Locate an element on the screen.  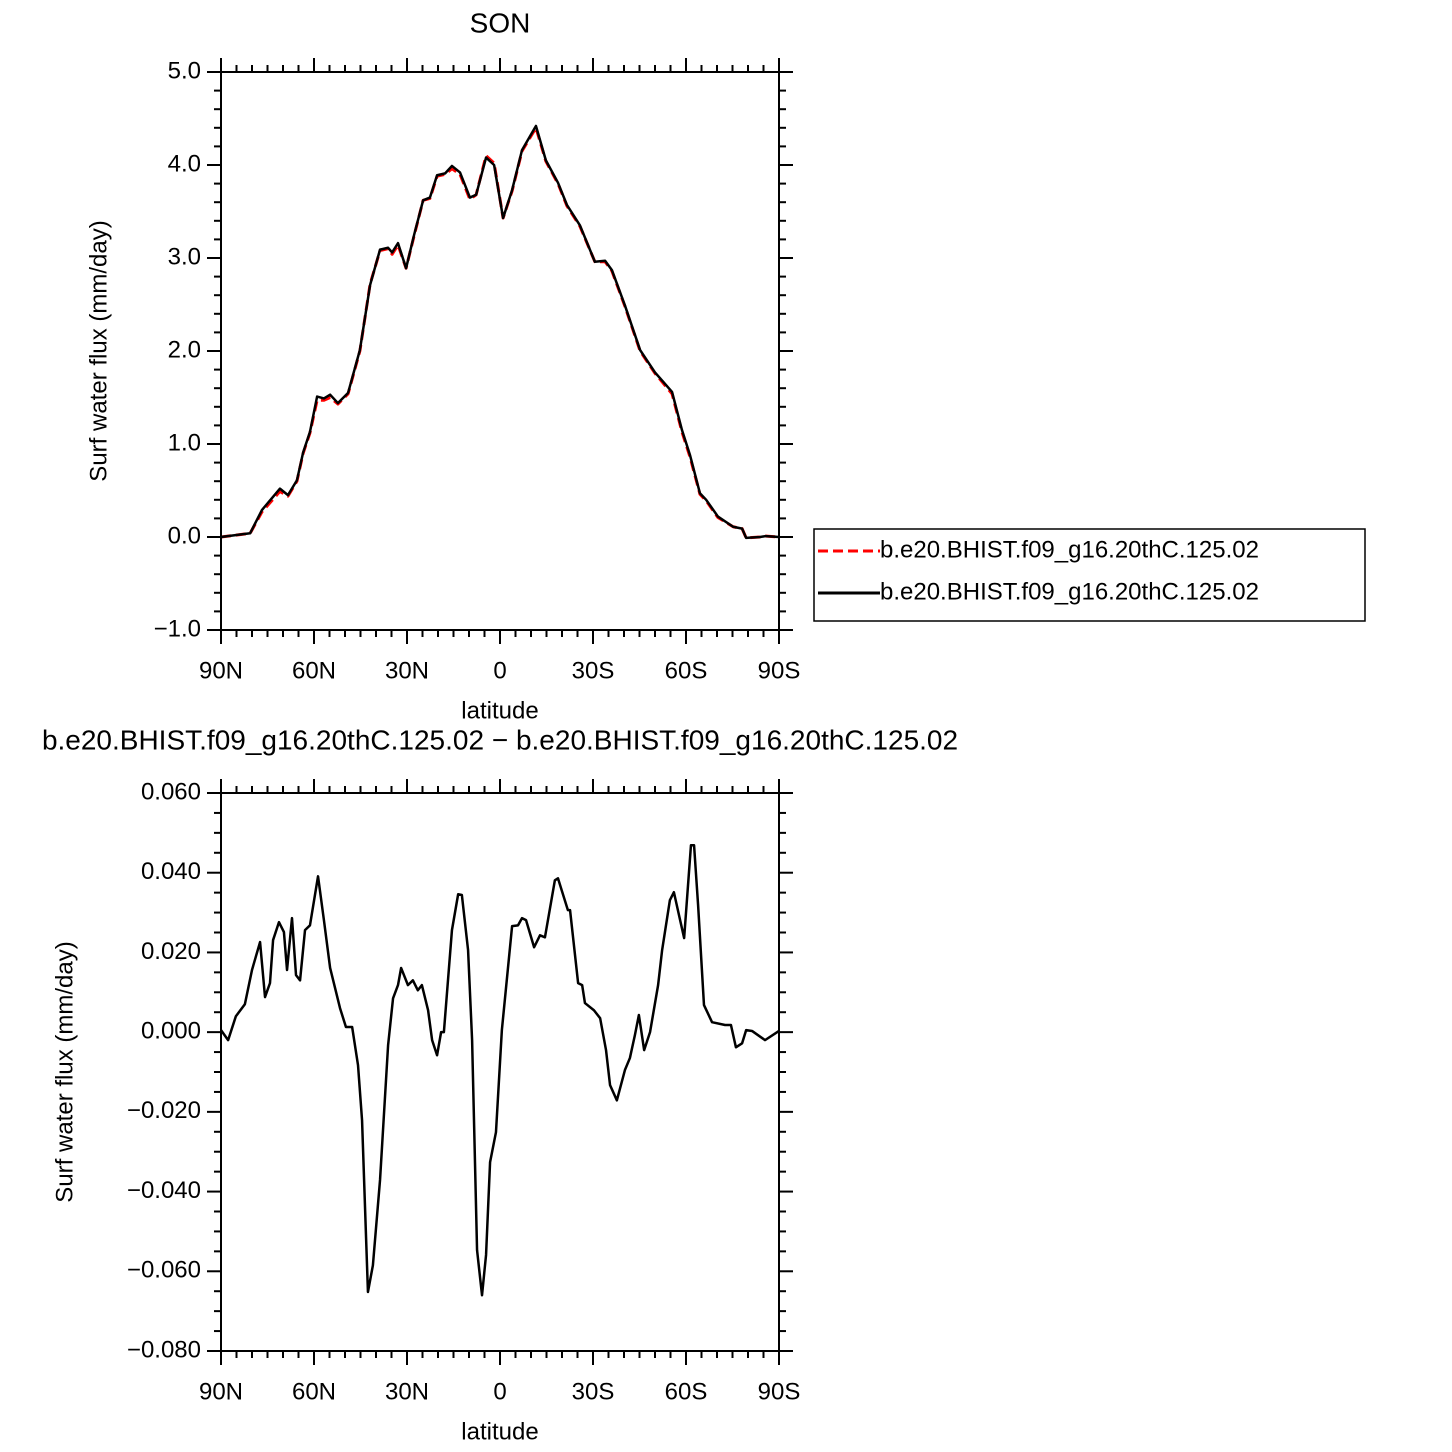
legend-box is located at coordinates (1089, 575).